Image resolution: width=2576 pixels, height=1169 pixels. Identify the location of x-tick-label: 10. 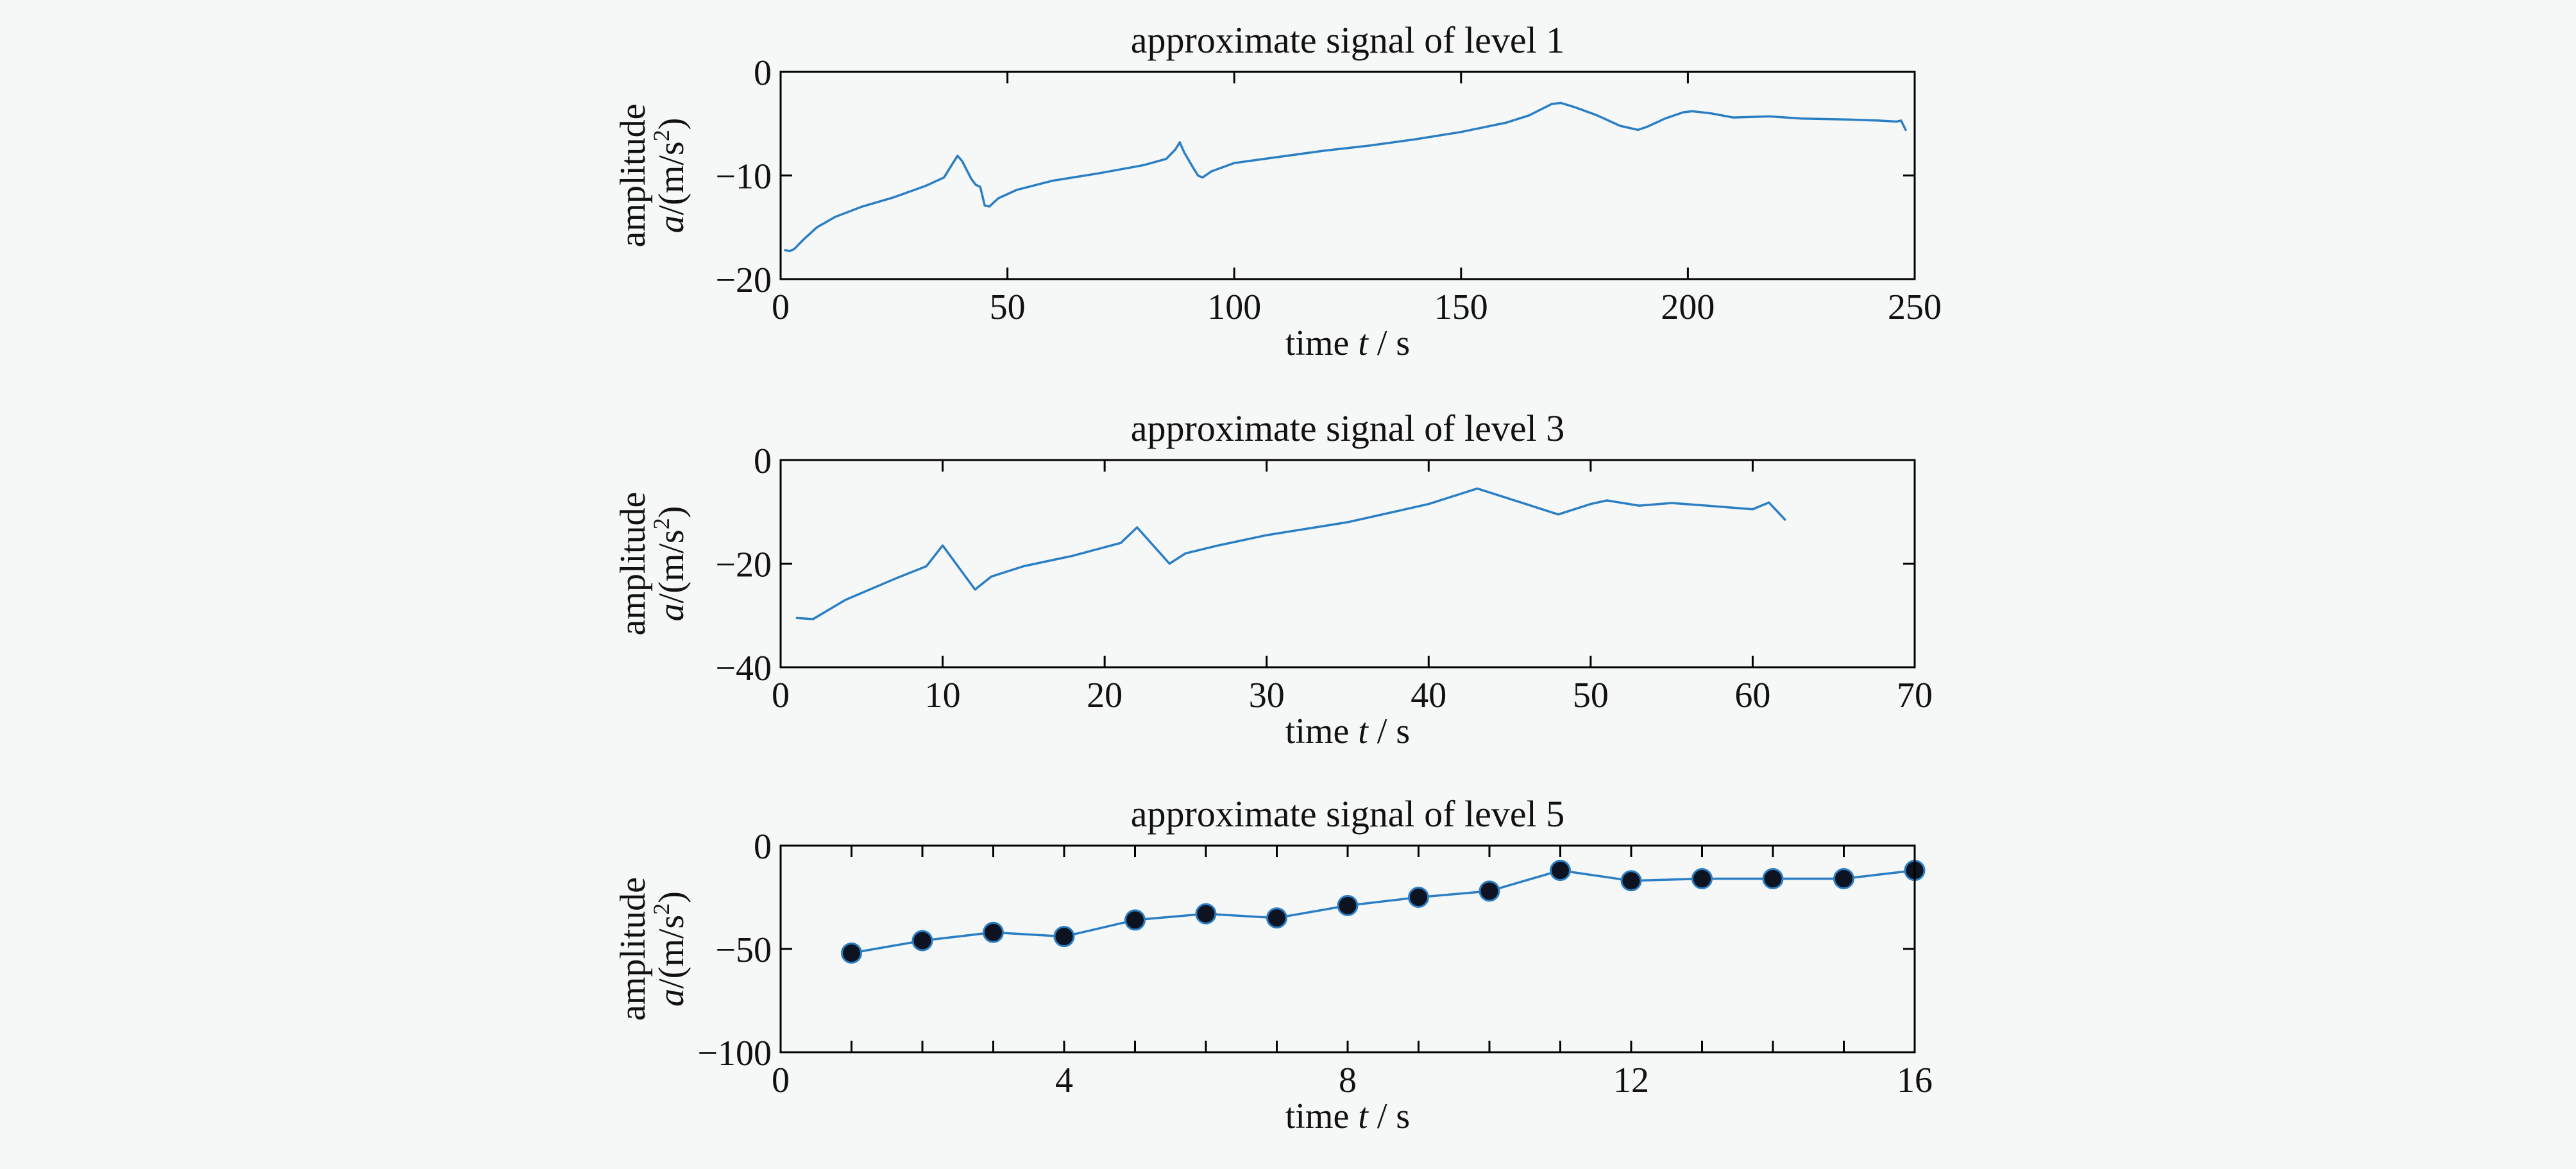
(943, 695).